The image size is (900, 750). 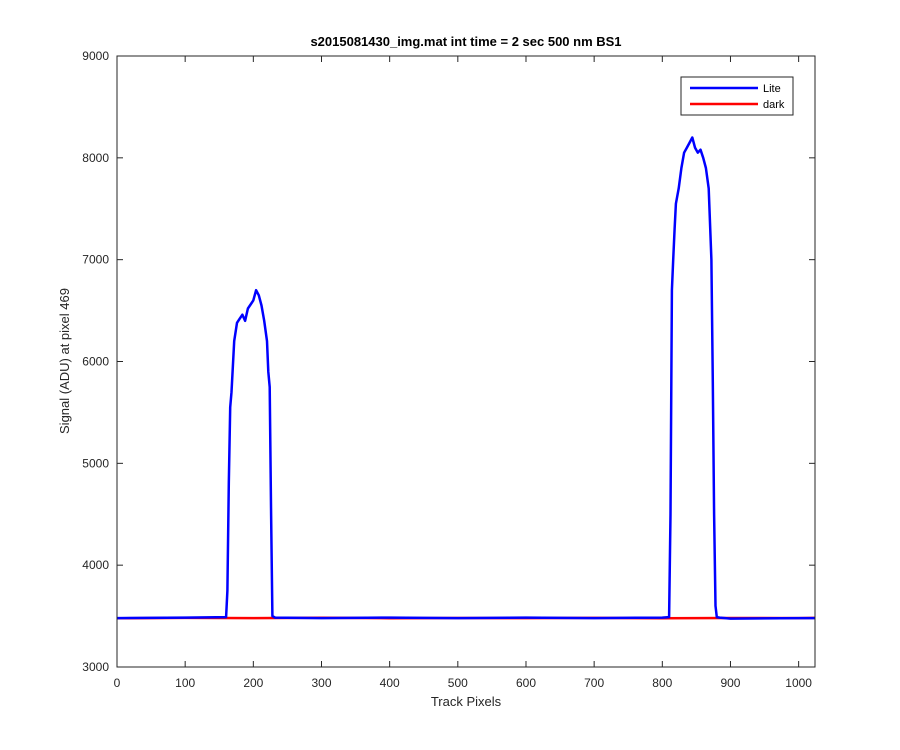 I want to click on legend-label-dark: dark, so click(x=774, y=105).